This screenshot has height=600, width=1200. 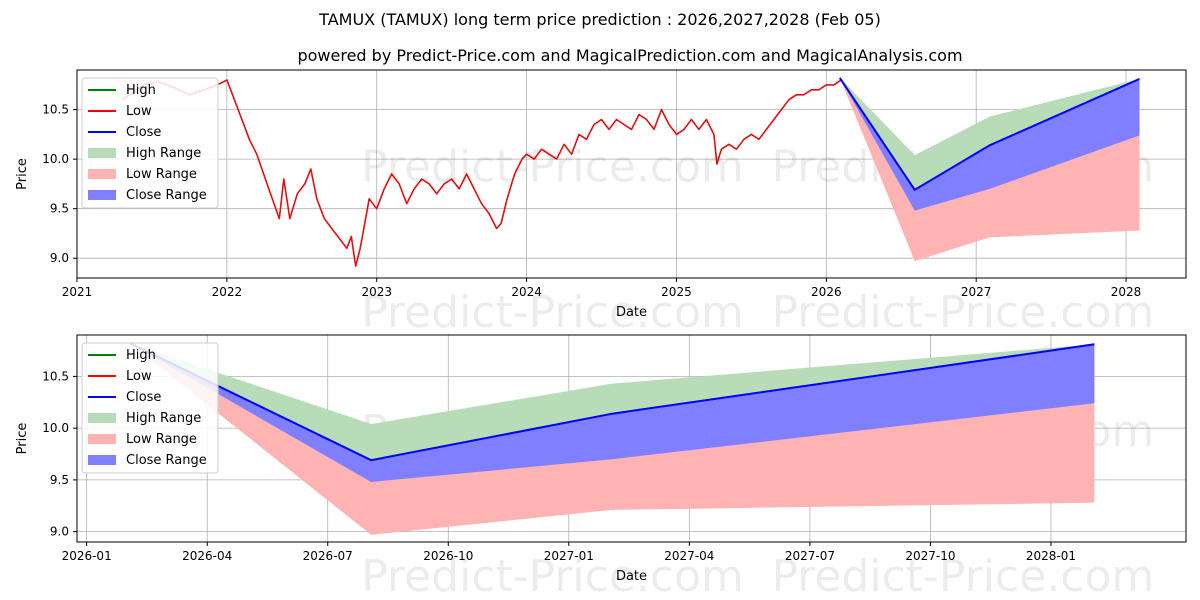 What do you see at coordinates (166, 195) in the screenshot?
I see `long-term-legend-label: Close Range` at bounding box center [166, 195].